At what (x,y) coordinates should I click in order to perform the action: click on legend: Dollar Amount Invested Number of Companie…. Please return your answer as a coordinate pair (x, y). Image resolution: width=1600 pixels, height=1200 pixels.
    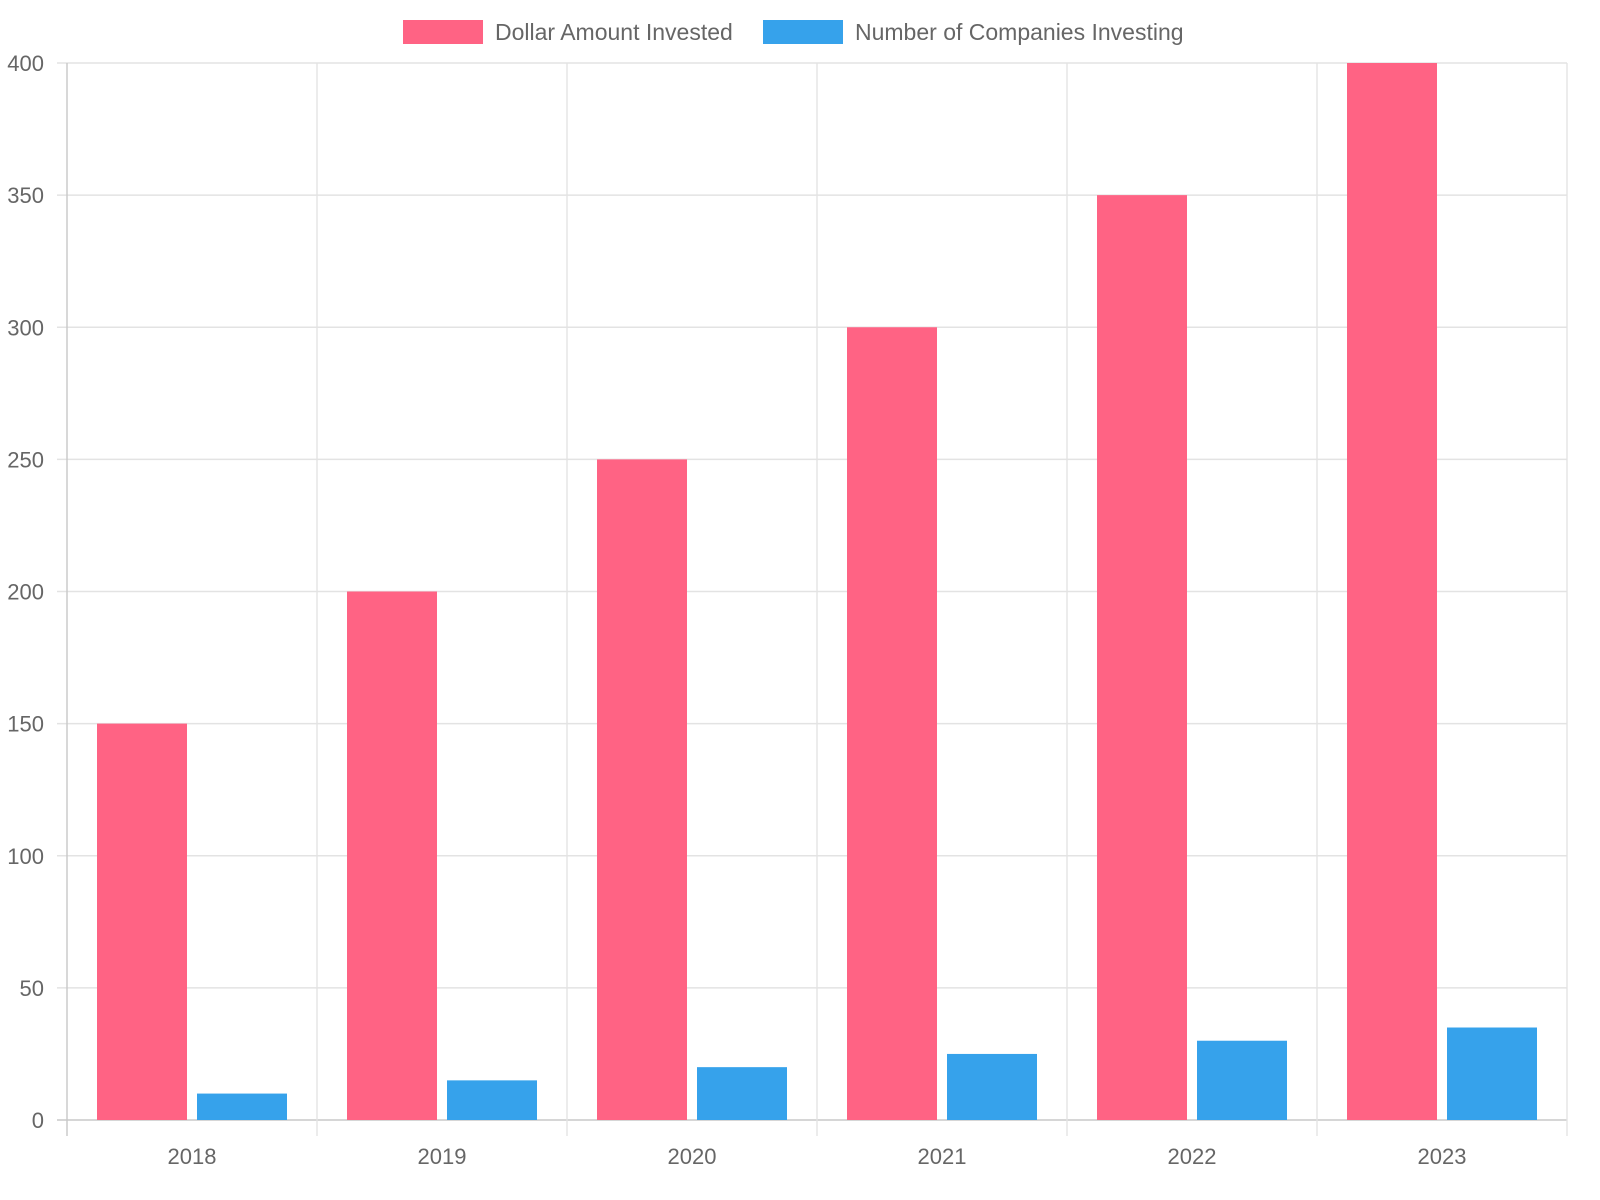
    Looking at the image, I should click on (793, 32).